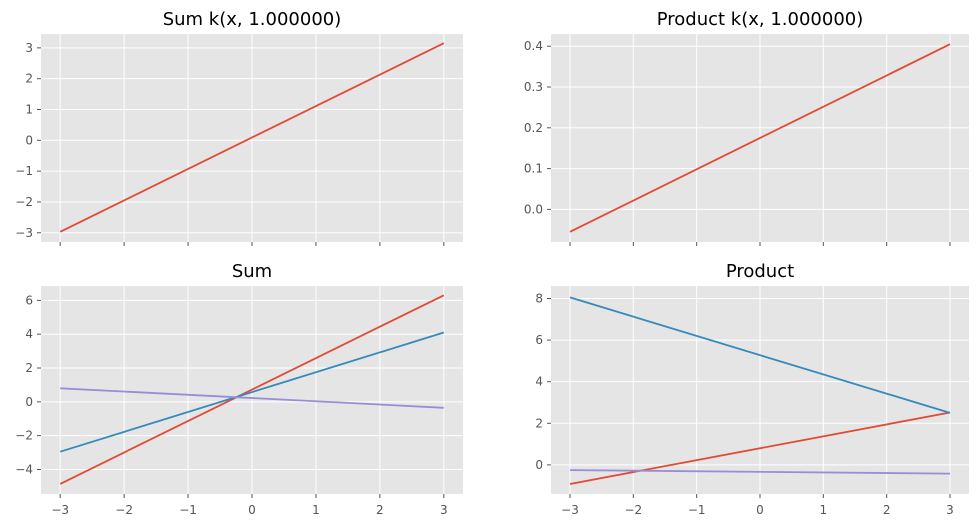 This screenshot has width=980, height=529. I want to click on y-tick-label: 0.0, so click(533, 209).